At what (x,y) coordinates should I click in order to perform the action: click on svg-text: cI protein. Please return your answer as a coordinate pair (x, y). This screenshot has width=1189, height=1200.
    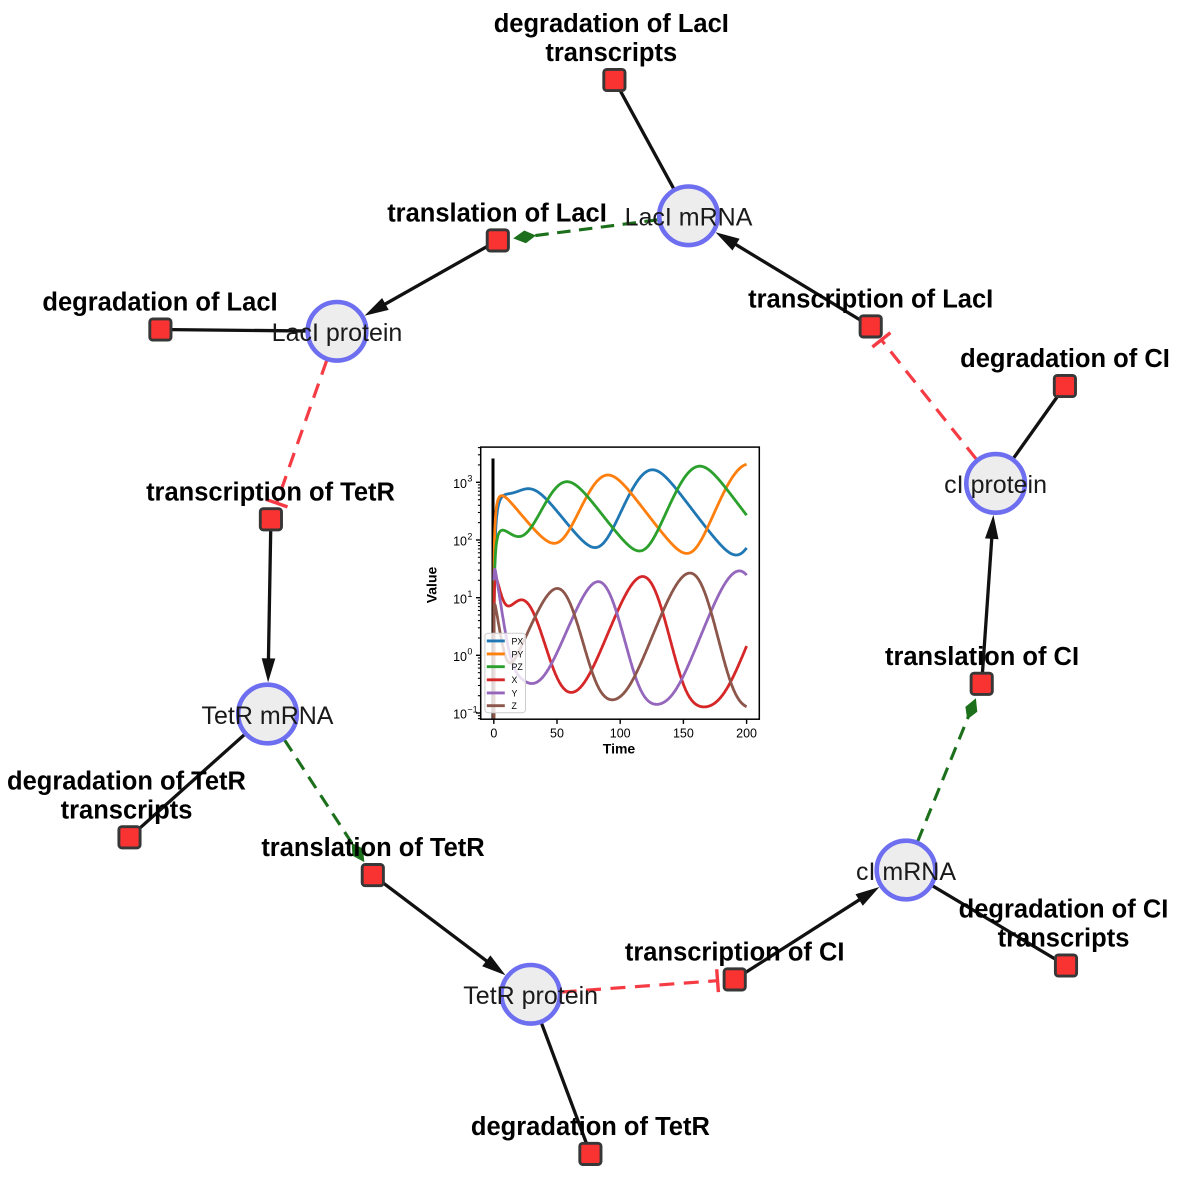
    Looking at the image, I should click on (995, 485).